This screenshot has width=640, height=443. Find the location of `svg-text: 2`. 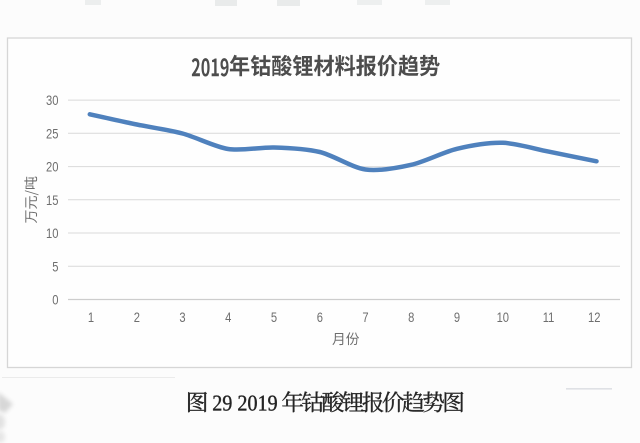

svg-text: 2 is located at coordinates (137, 317).